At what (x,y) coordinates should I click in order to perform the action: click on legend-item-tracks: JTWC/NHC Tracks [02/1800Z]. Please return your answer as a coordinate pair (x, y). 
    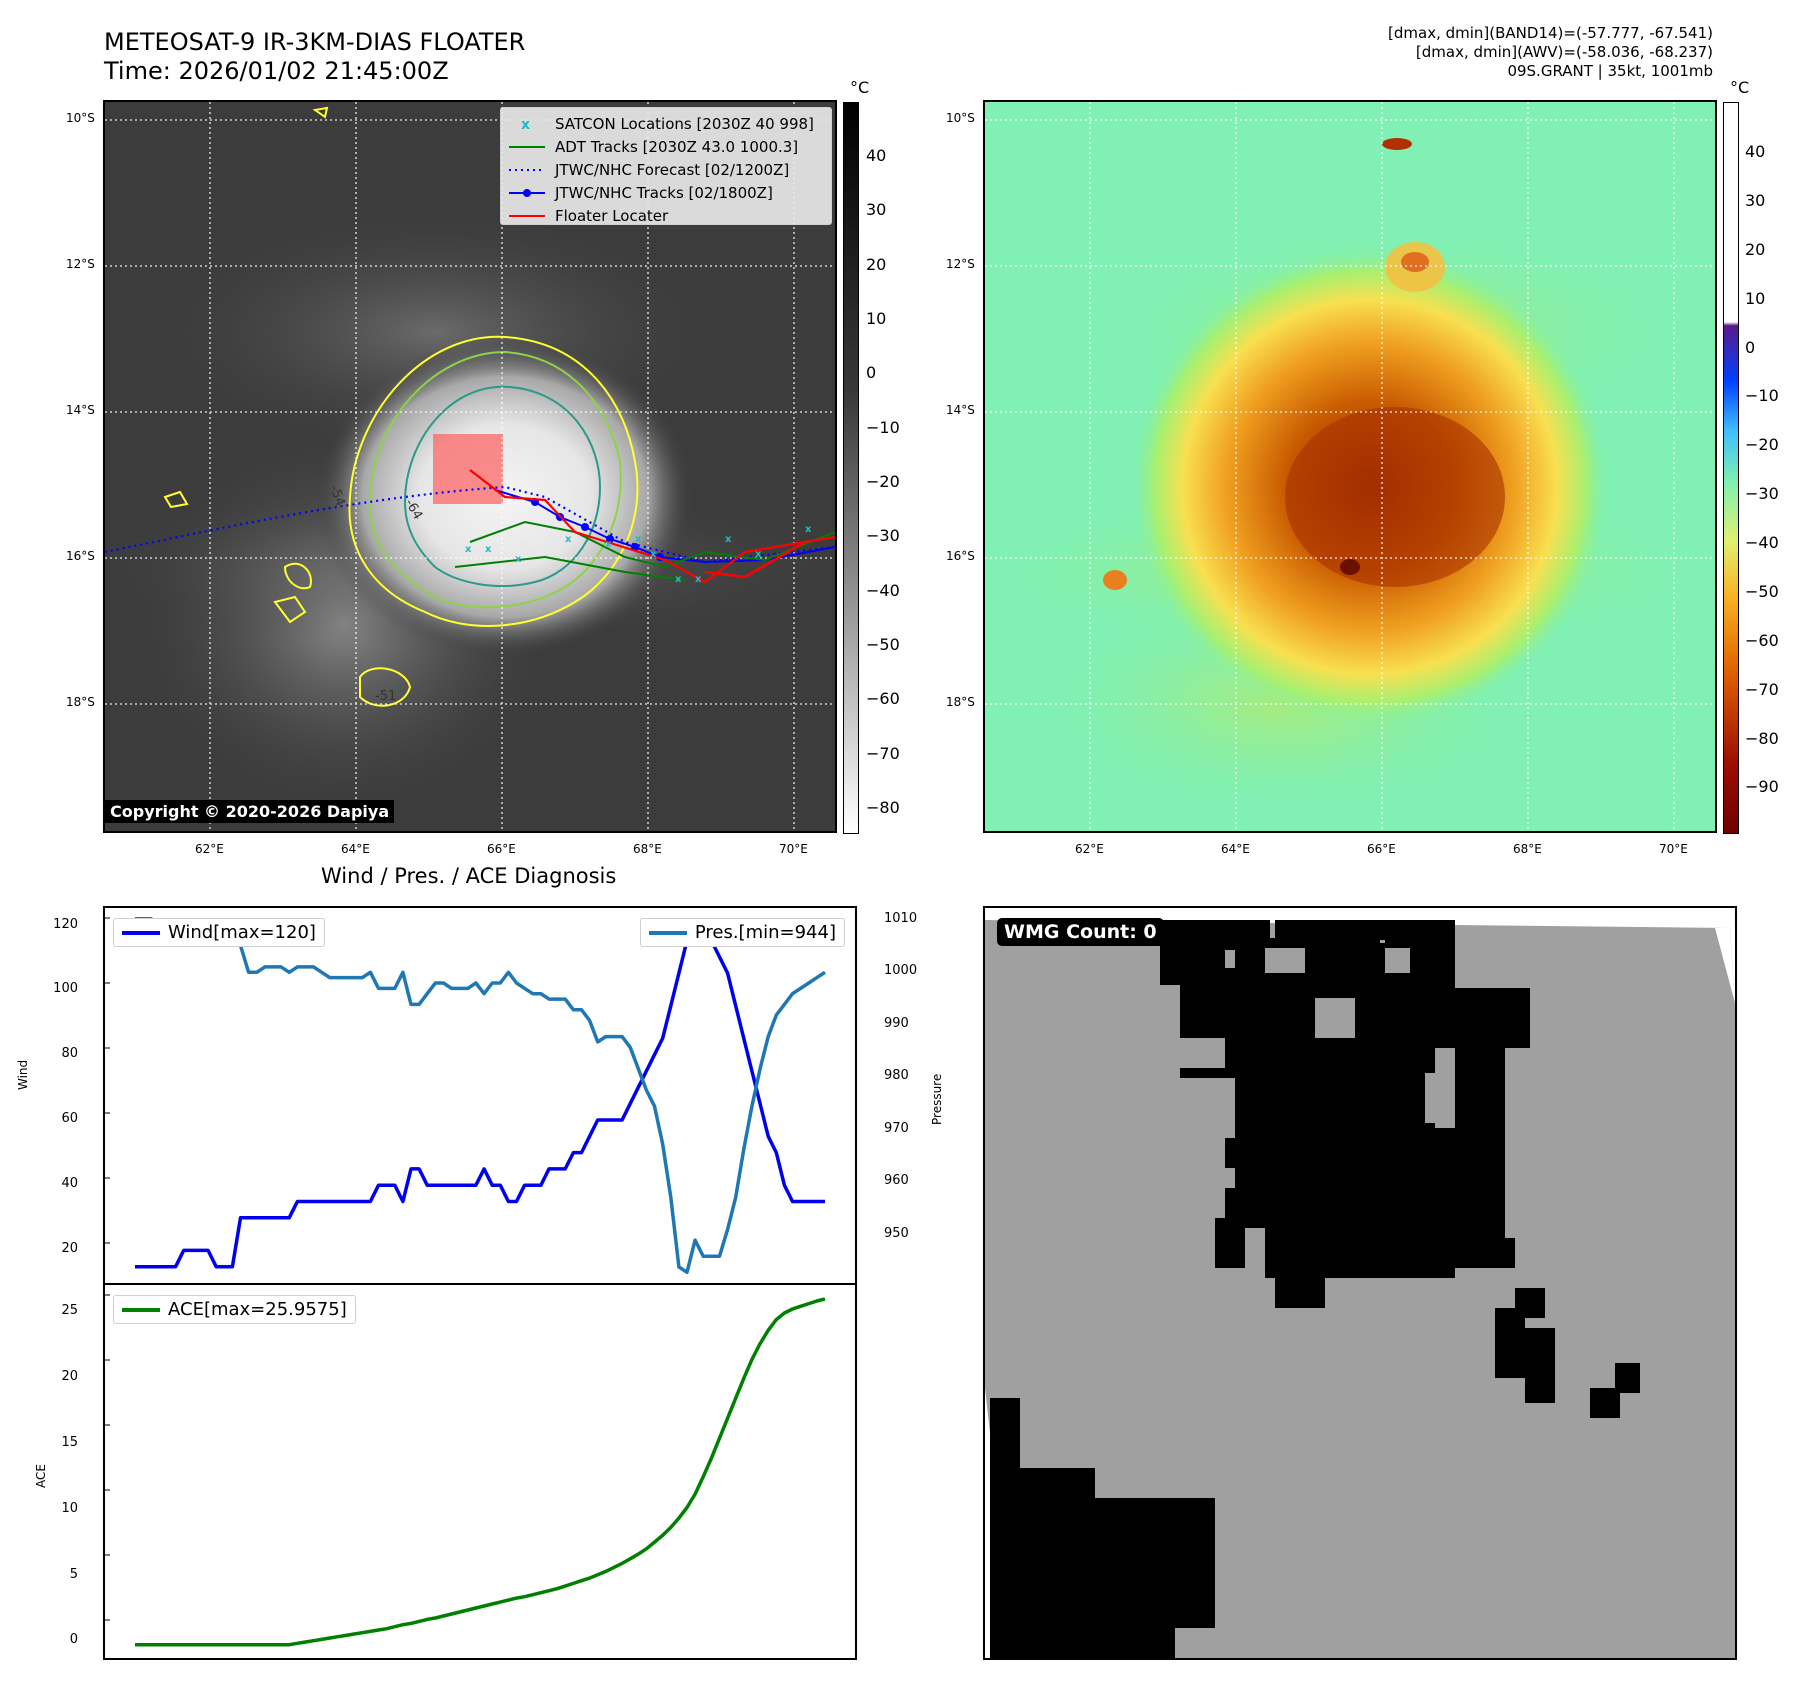
    Looking at the image, I should click on (666, 192).